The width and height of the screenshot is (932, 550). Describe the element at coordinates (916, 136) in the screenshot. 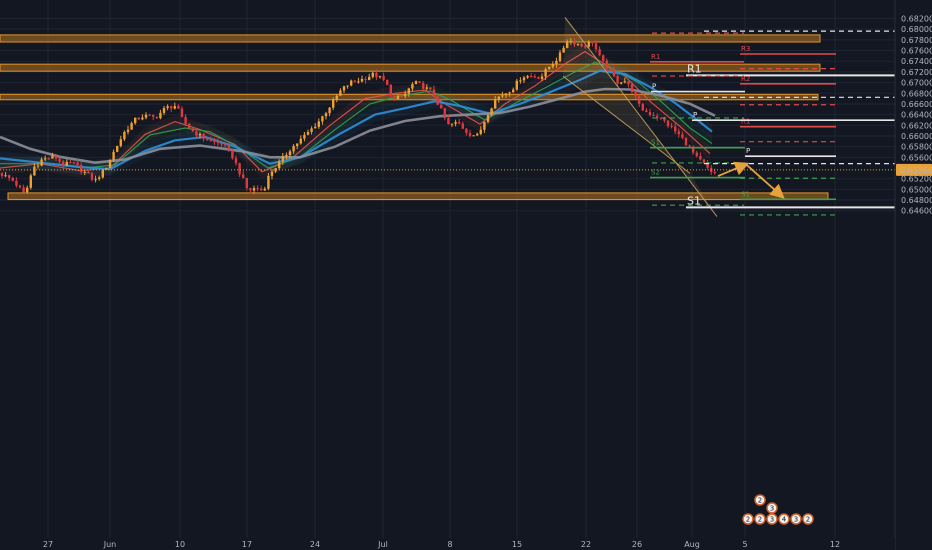

I see `price-tick-label: 0.66000` at that location.